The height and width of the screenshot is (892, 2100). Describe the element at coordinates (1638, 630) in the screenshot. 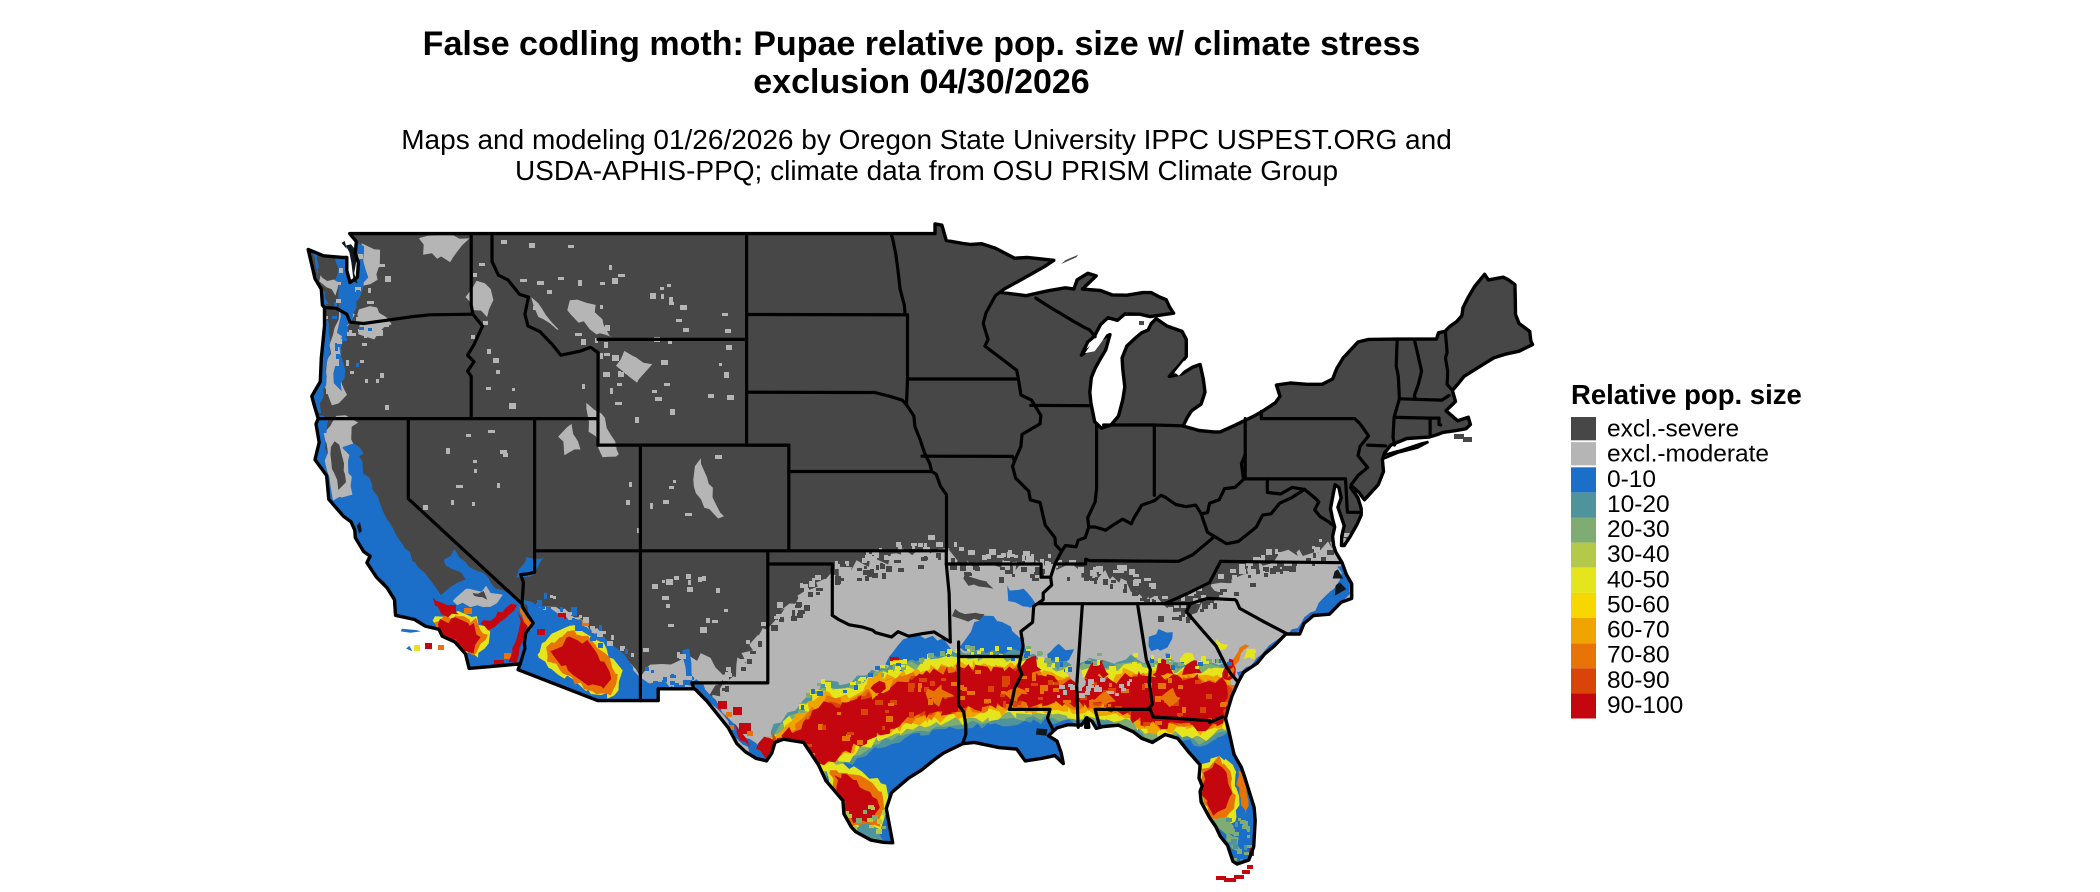

I see `svg-text: 60-70` at that location.